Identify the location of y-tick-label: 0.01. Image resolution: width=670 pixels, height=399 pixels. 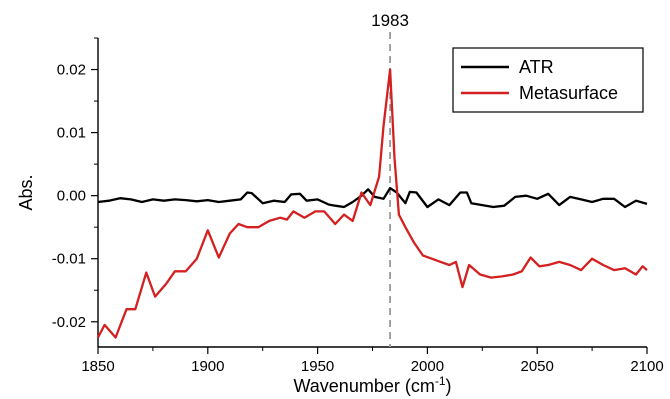
(71, 133).